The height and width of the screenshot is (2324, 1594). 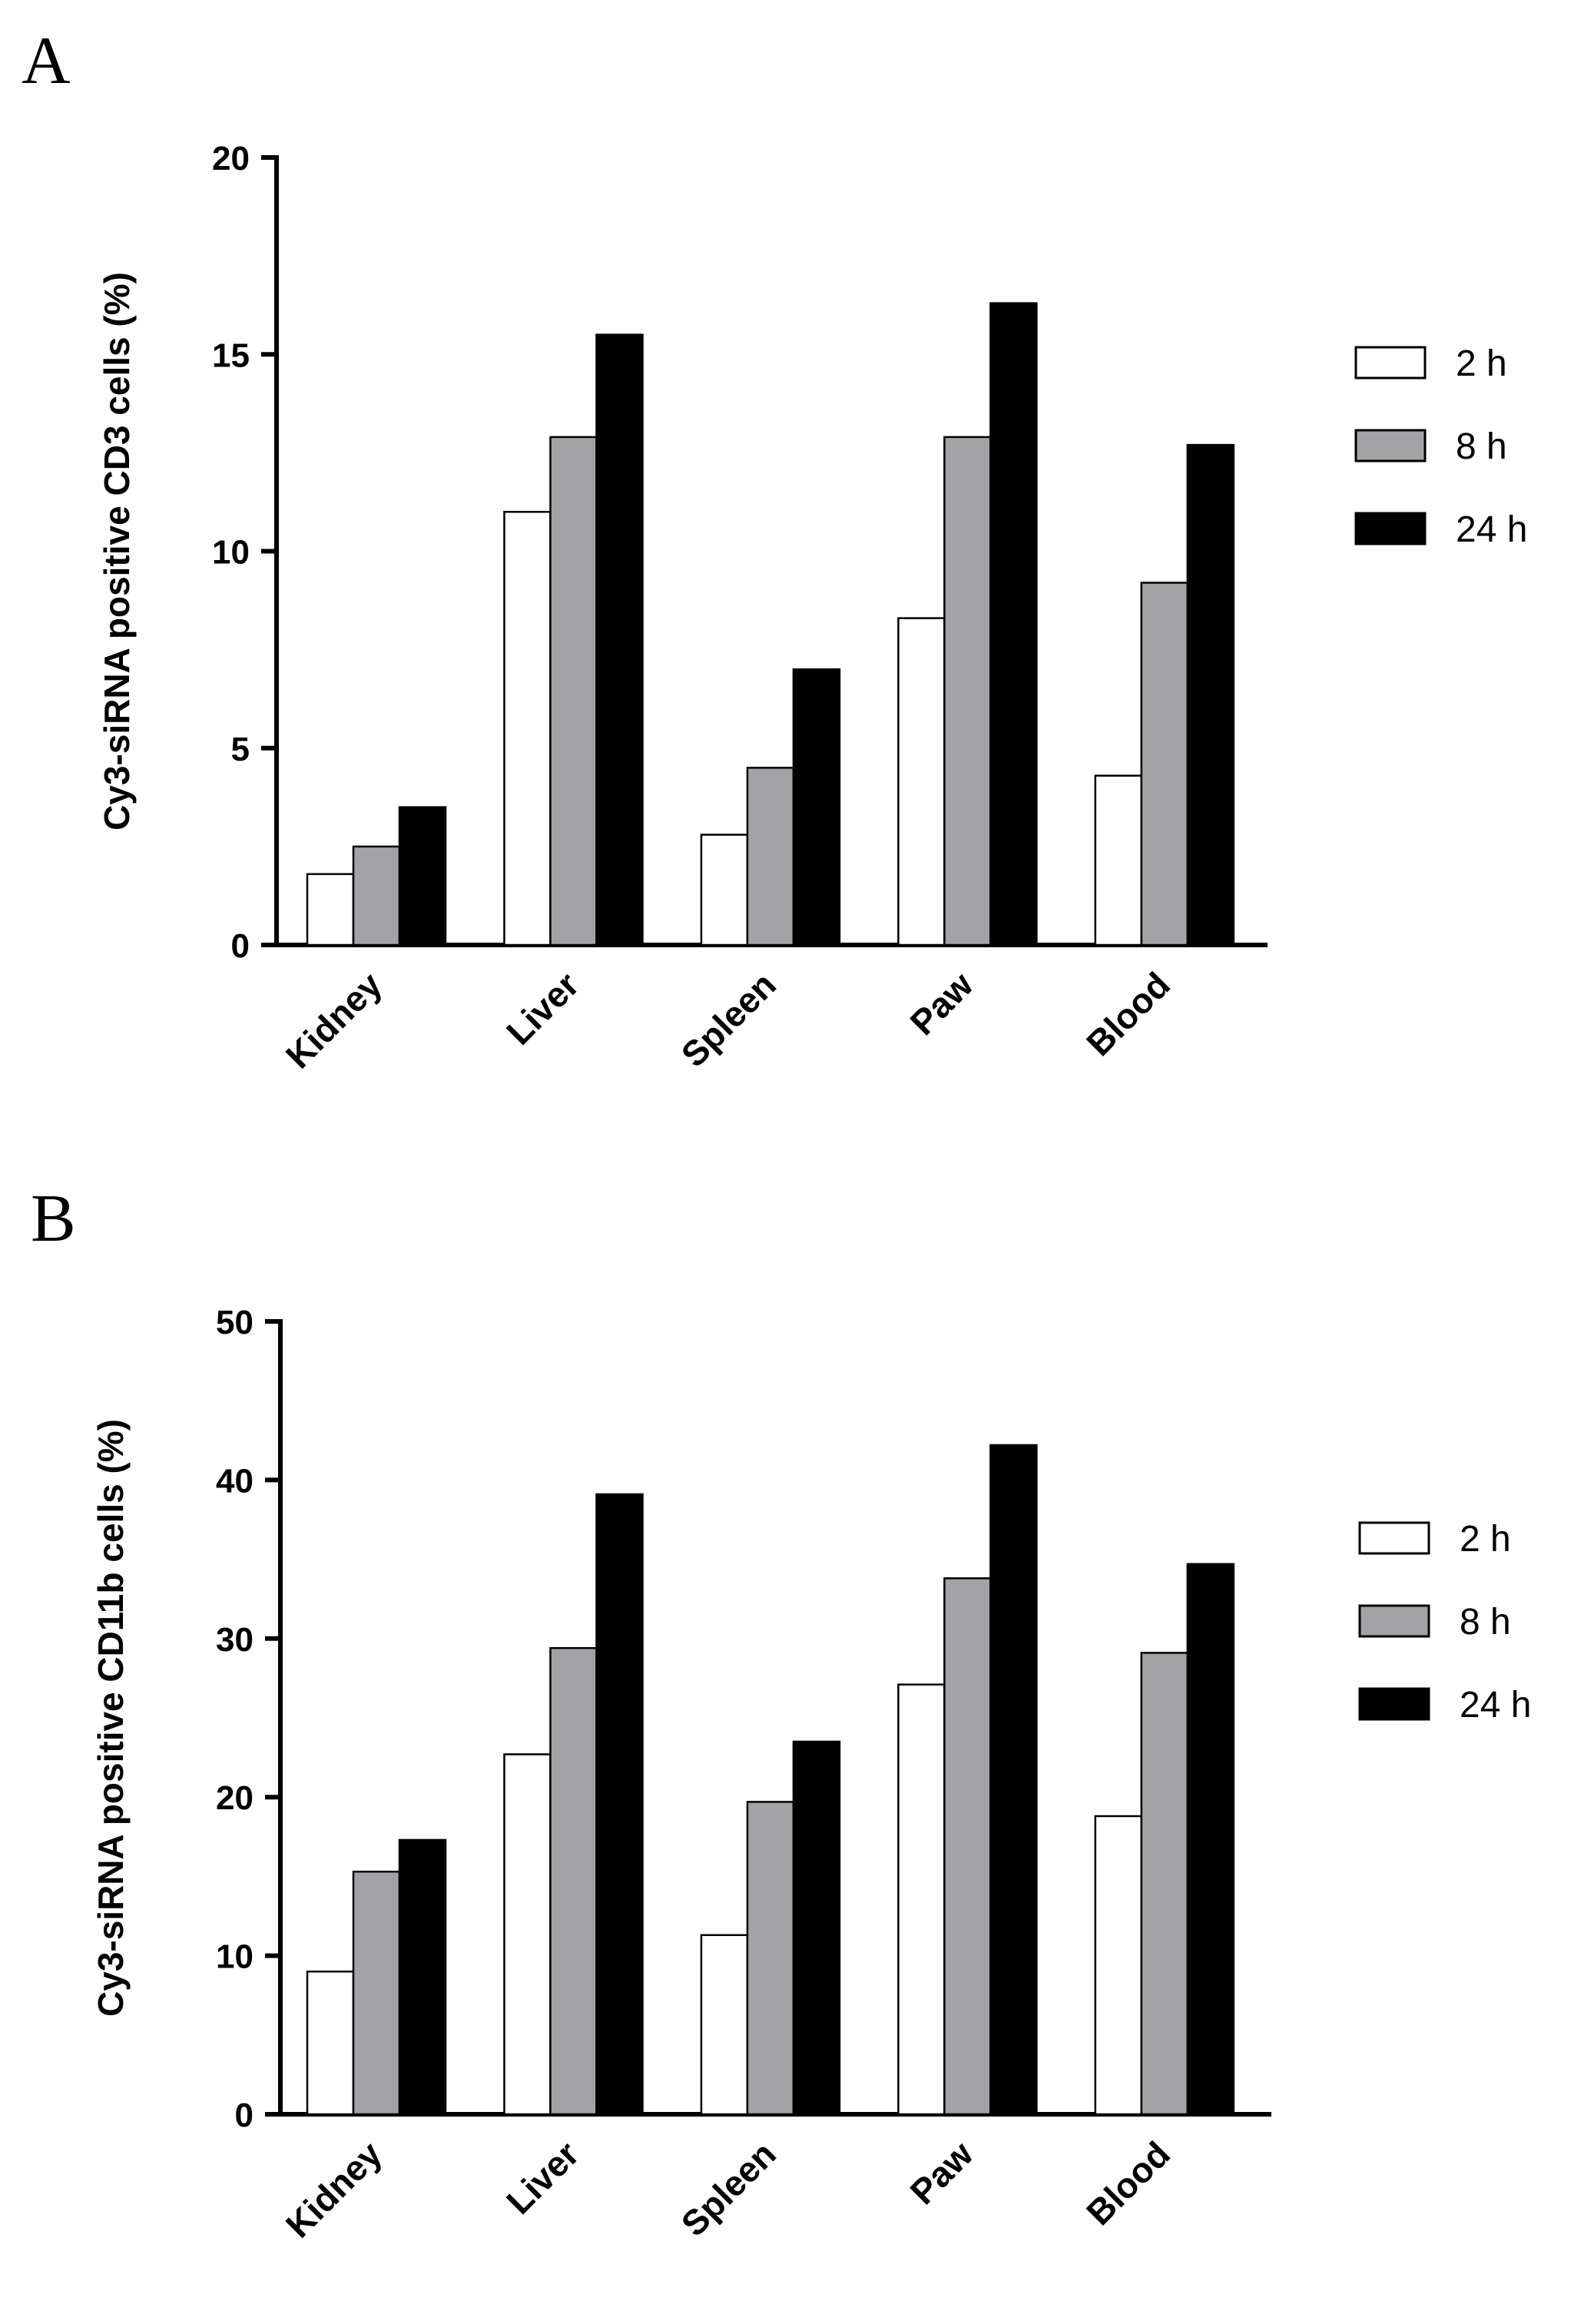 I want to click on panel-letter: B, so click(x=53, y=1219).